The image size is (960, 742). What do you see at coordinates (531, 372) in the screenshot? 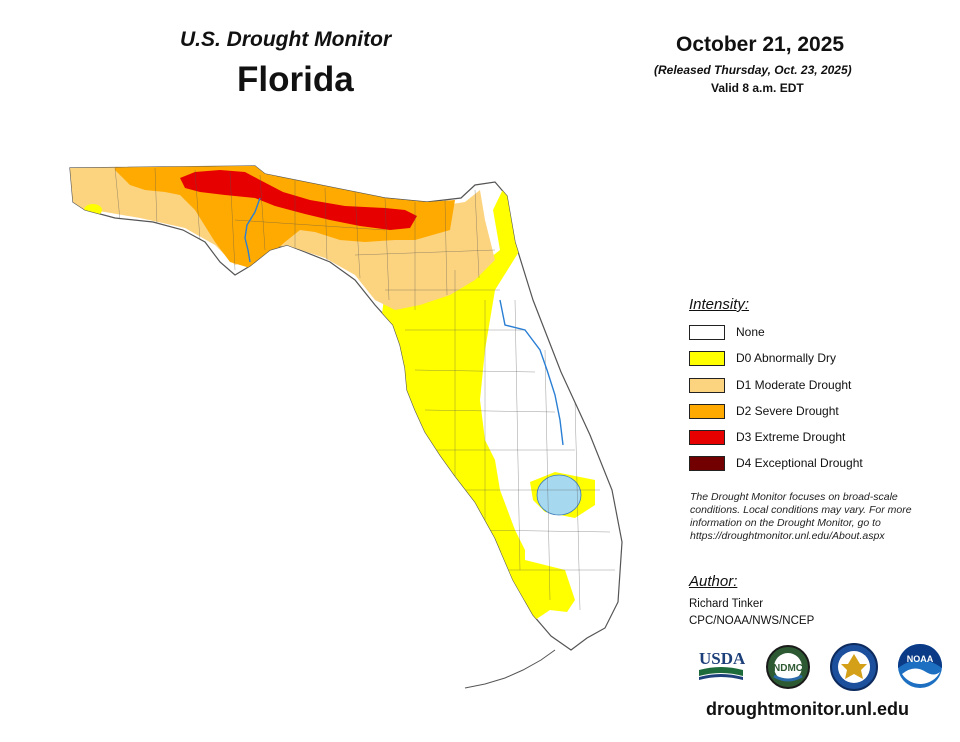
I see `st-johns-river` at bounding box center [531, 372].